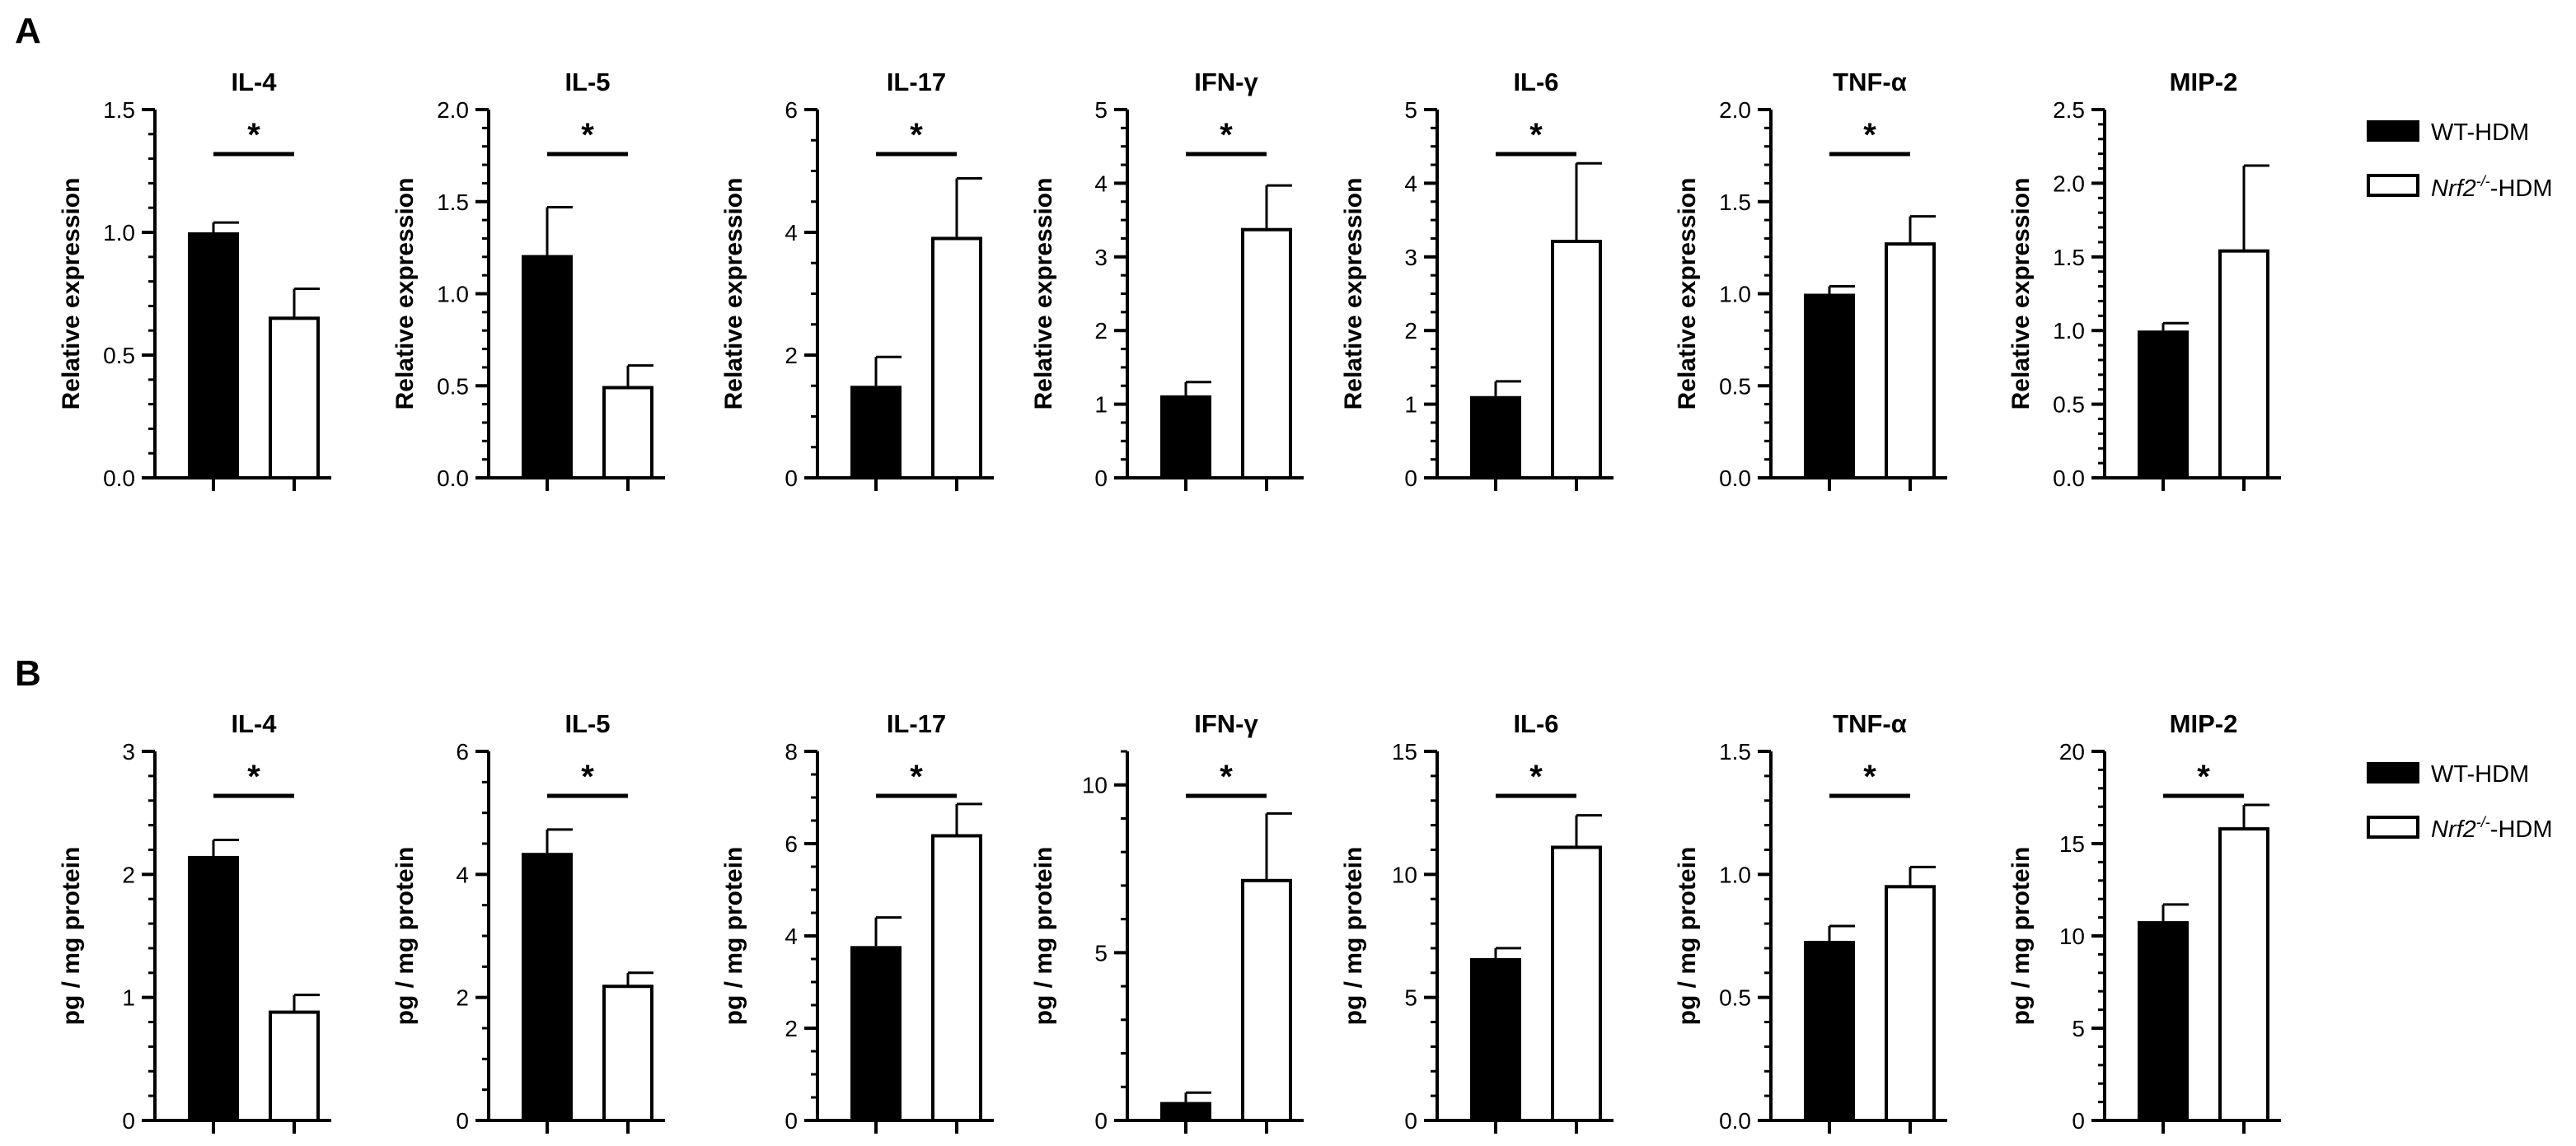 This screenshot has height=1146, width=2576. What do you see at coordinates (2204, 82) in the screenshot?
I see `chart-title: MIP-2` at bounding box center [2204, 82].